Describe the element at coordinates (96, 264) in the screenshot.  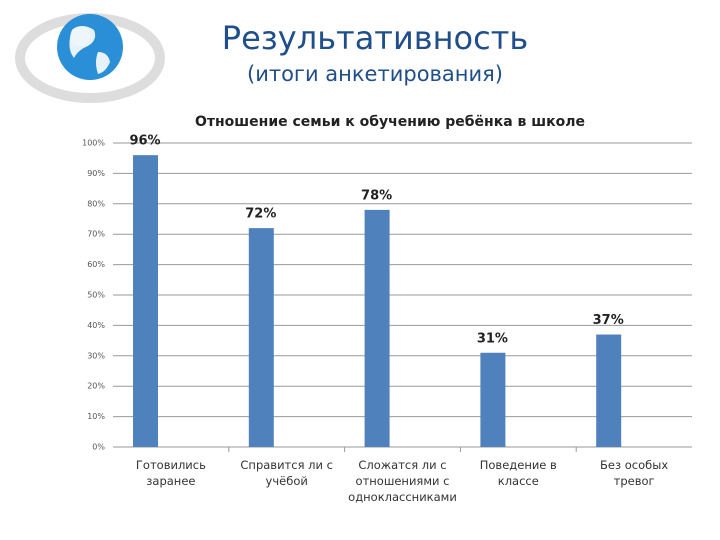
I see `y-tick-label: 60%` at that location.